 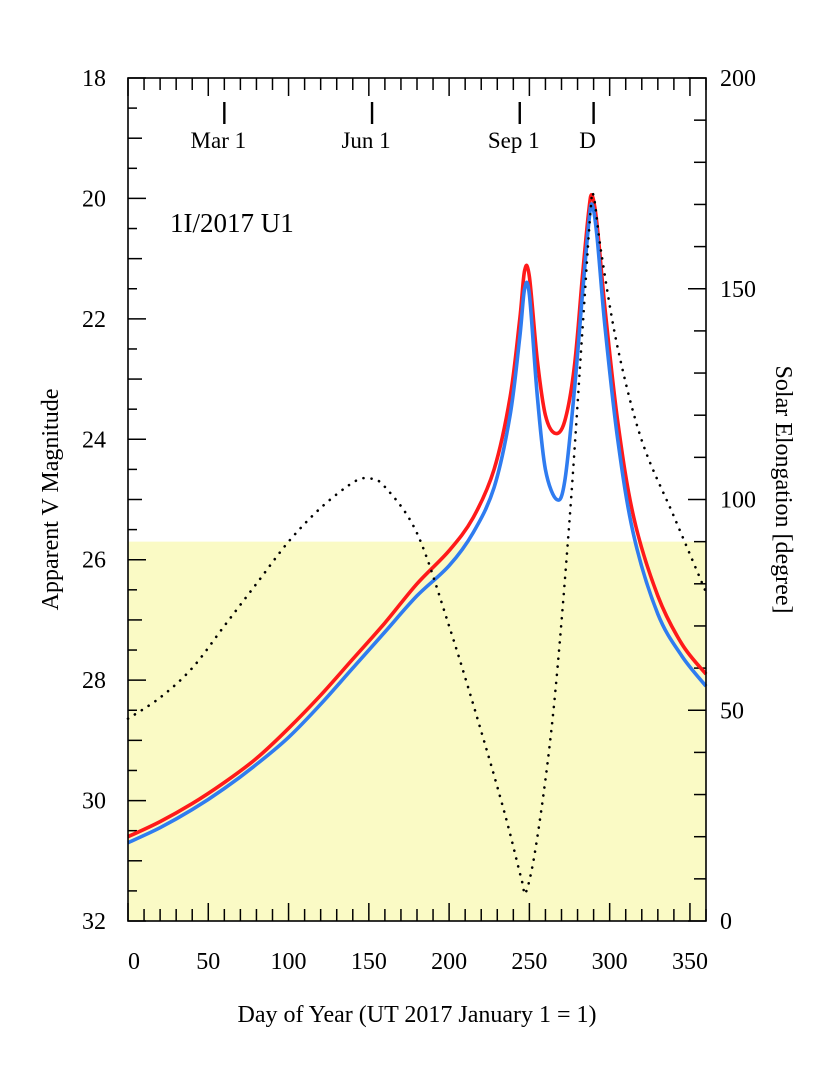 I want to click on y-right-tick-label: 200, so click(x=738, y=79).